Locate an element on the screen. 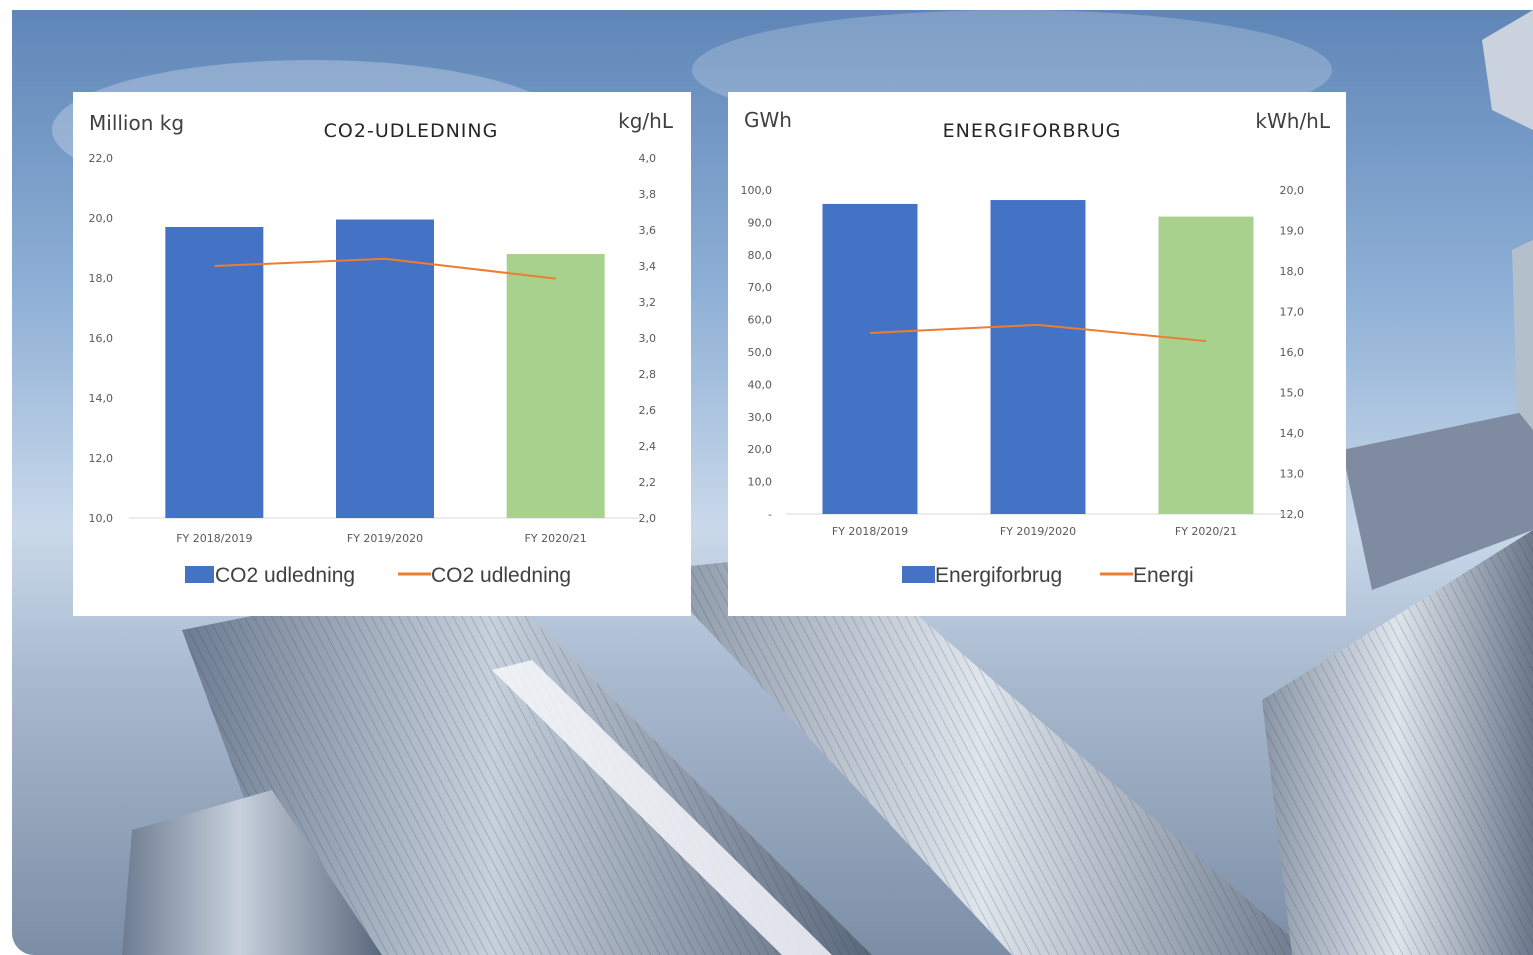 This screenshot has height=955, width=1533. right-axis-tick-label: 2,4 is located at coordinates (648, 446).